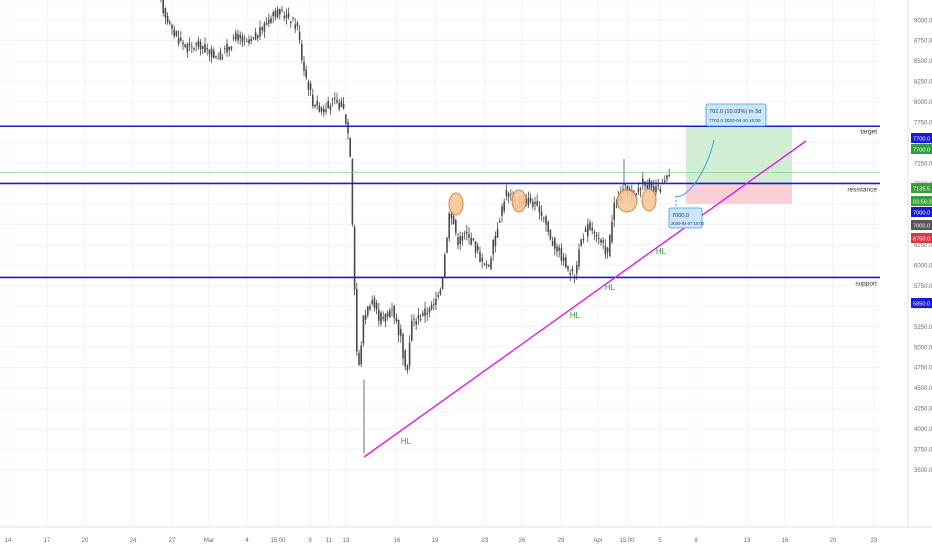  I want to click on y-tick-label: 6250.0, so click(923, 246).